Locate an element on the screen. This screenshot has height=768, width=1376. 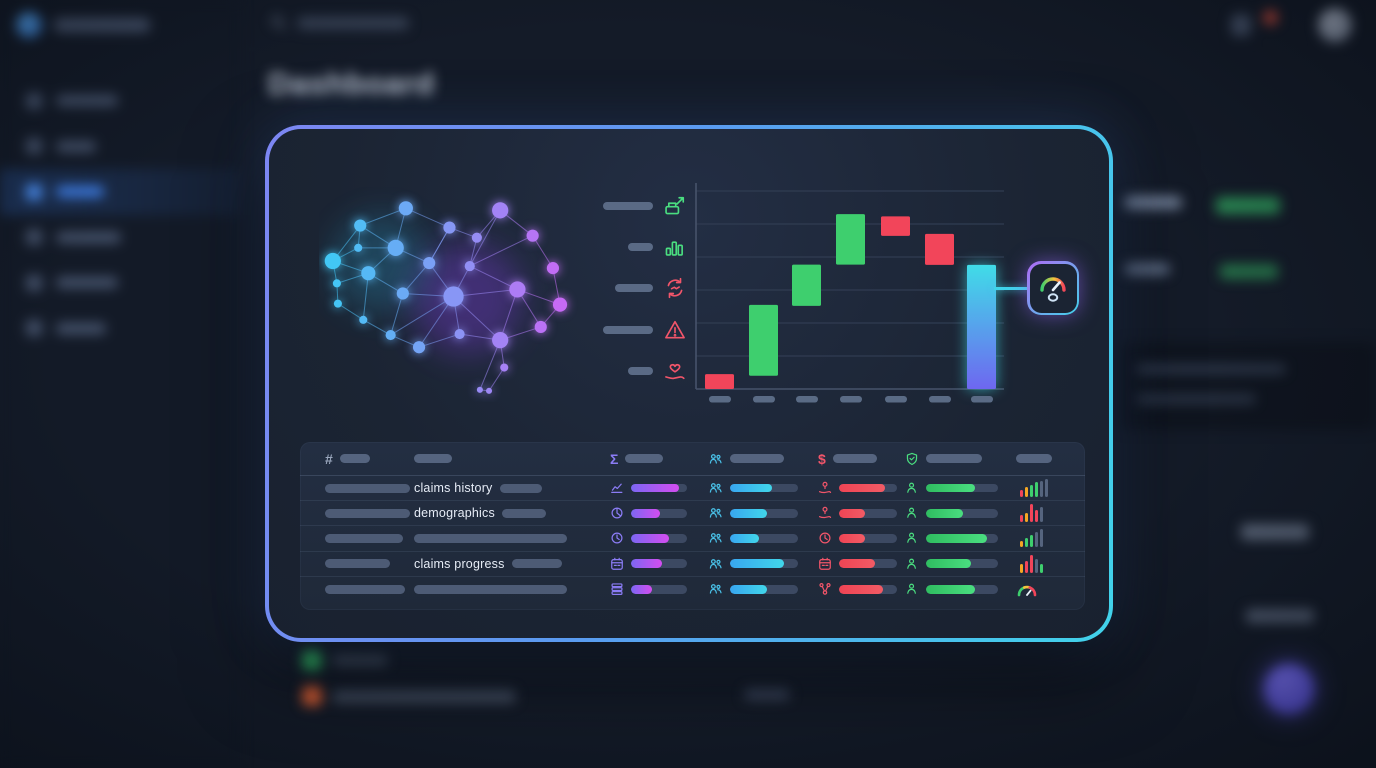
bg-stat-label is located at coordinates (1147, 269).